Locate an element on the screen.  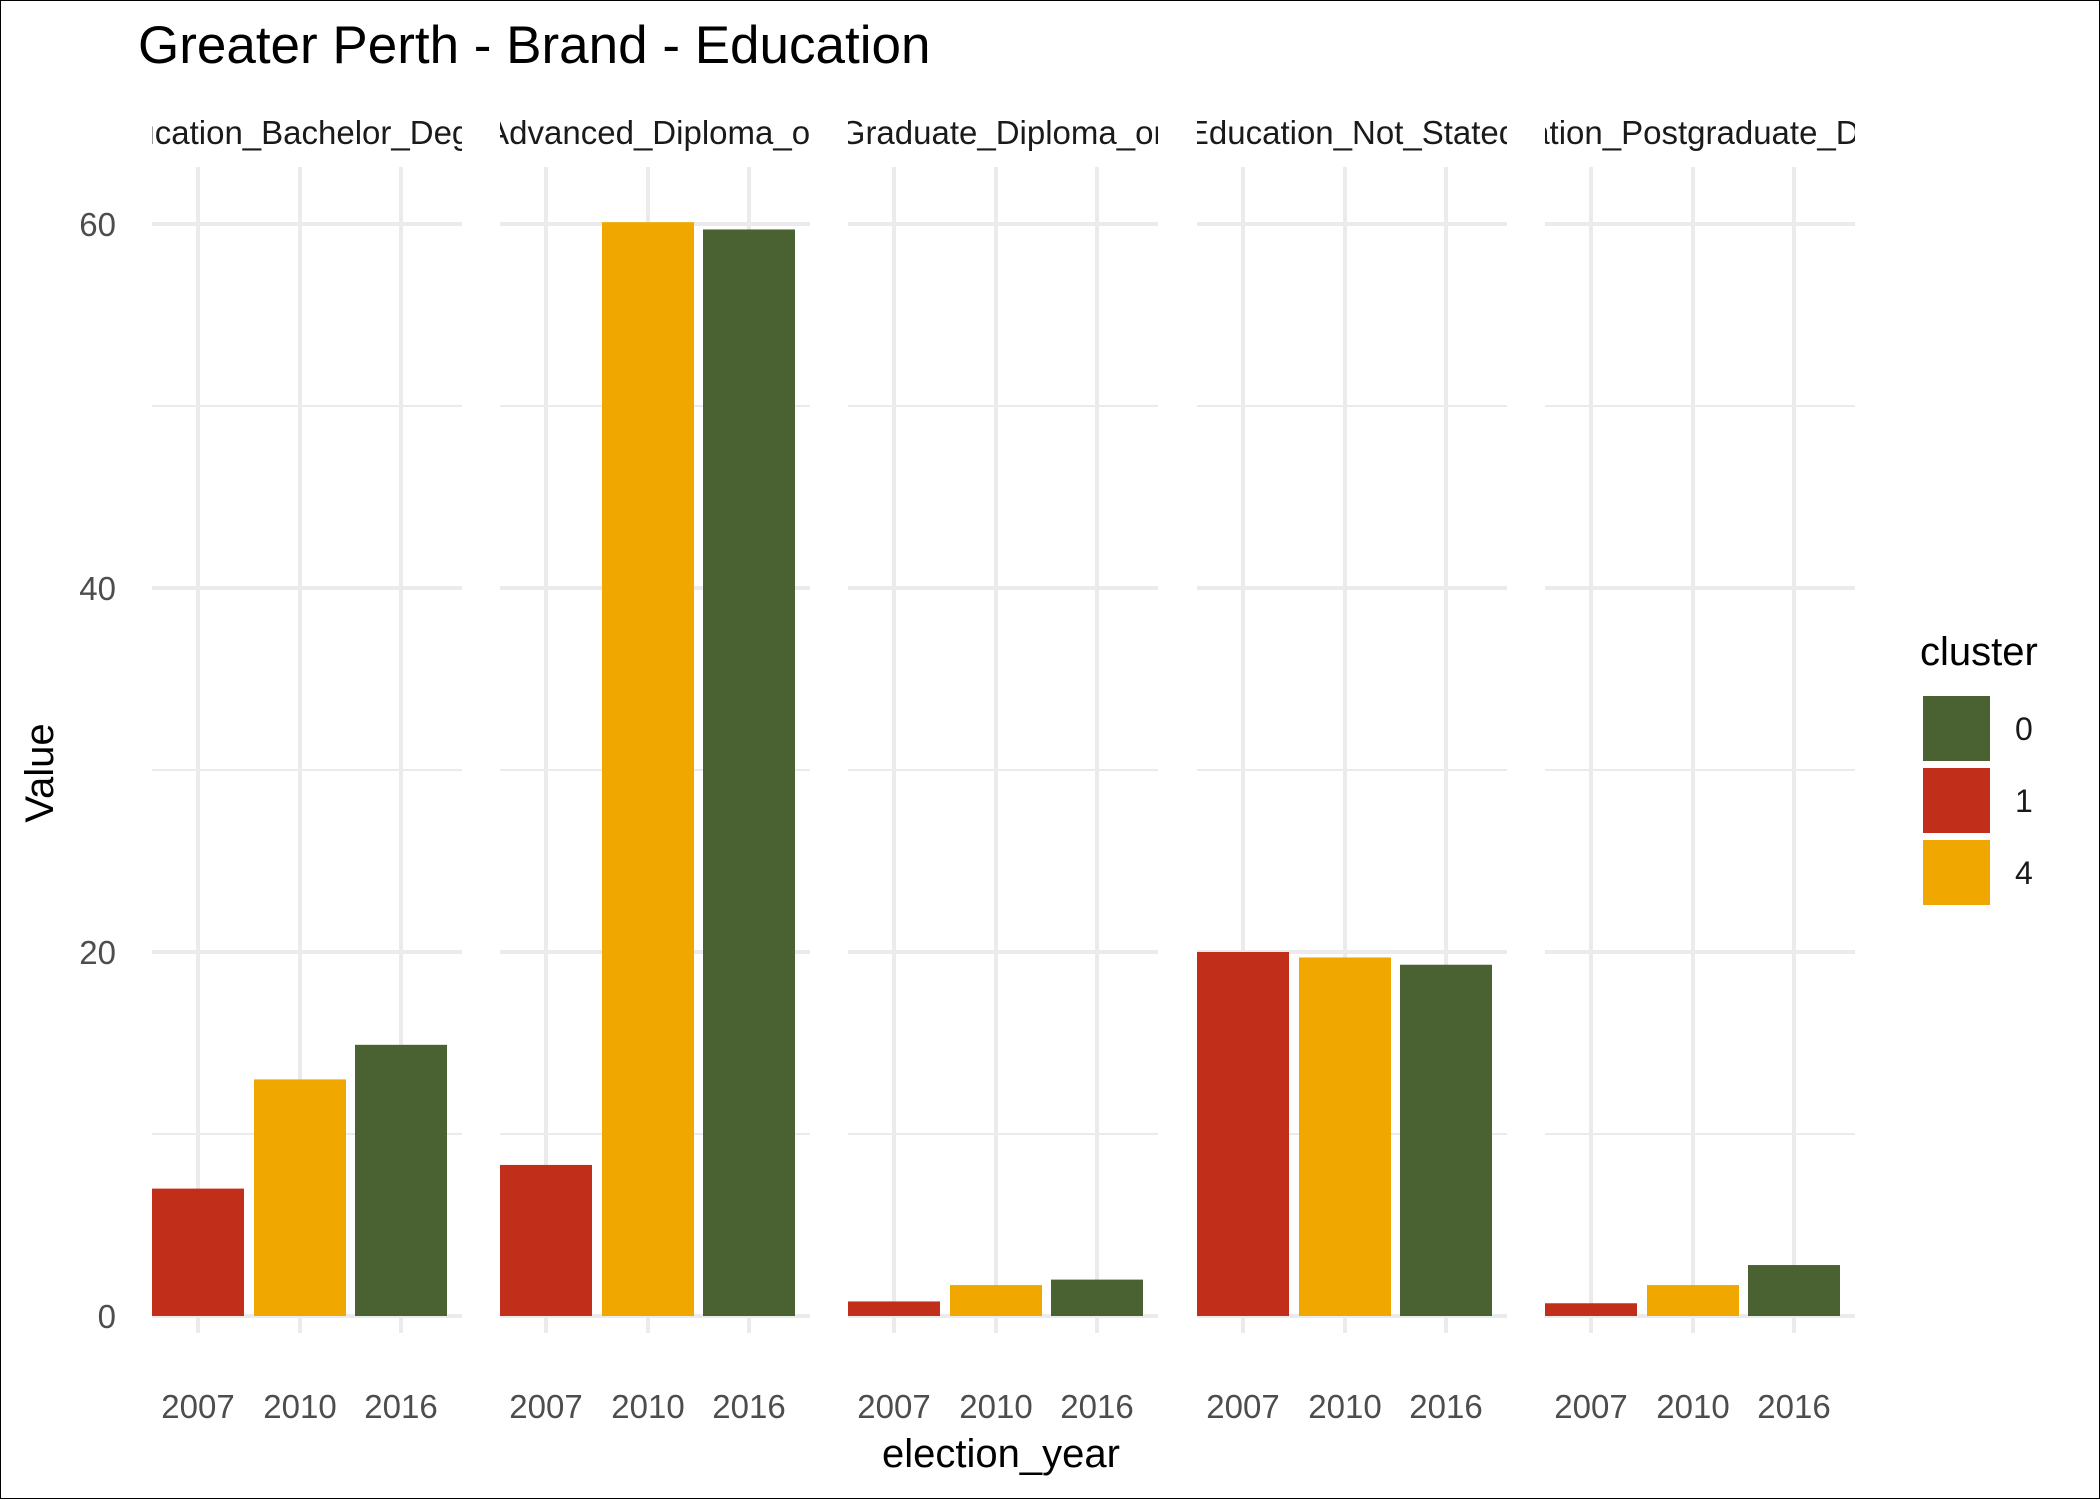
y-tick-label: 40 is located at coordinates (97, 588).